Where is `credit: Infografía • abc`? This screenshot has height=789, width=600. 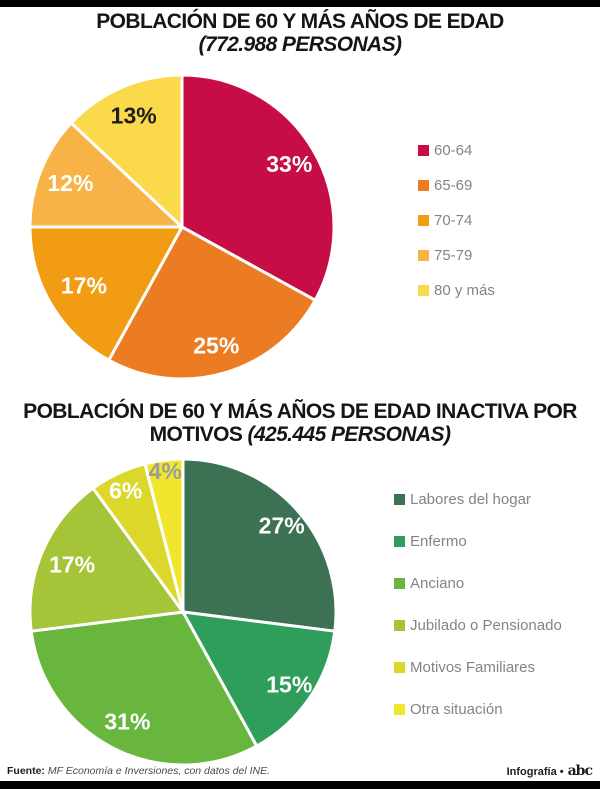
credit: Infografía • abc is located at coordinates (549, 771).